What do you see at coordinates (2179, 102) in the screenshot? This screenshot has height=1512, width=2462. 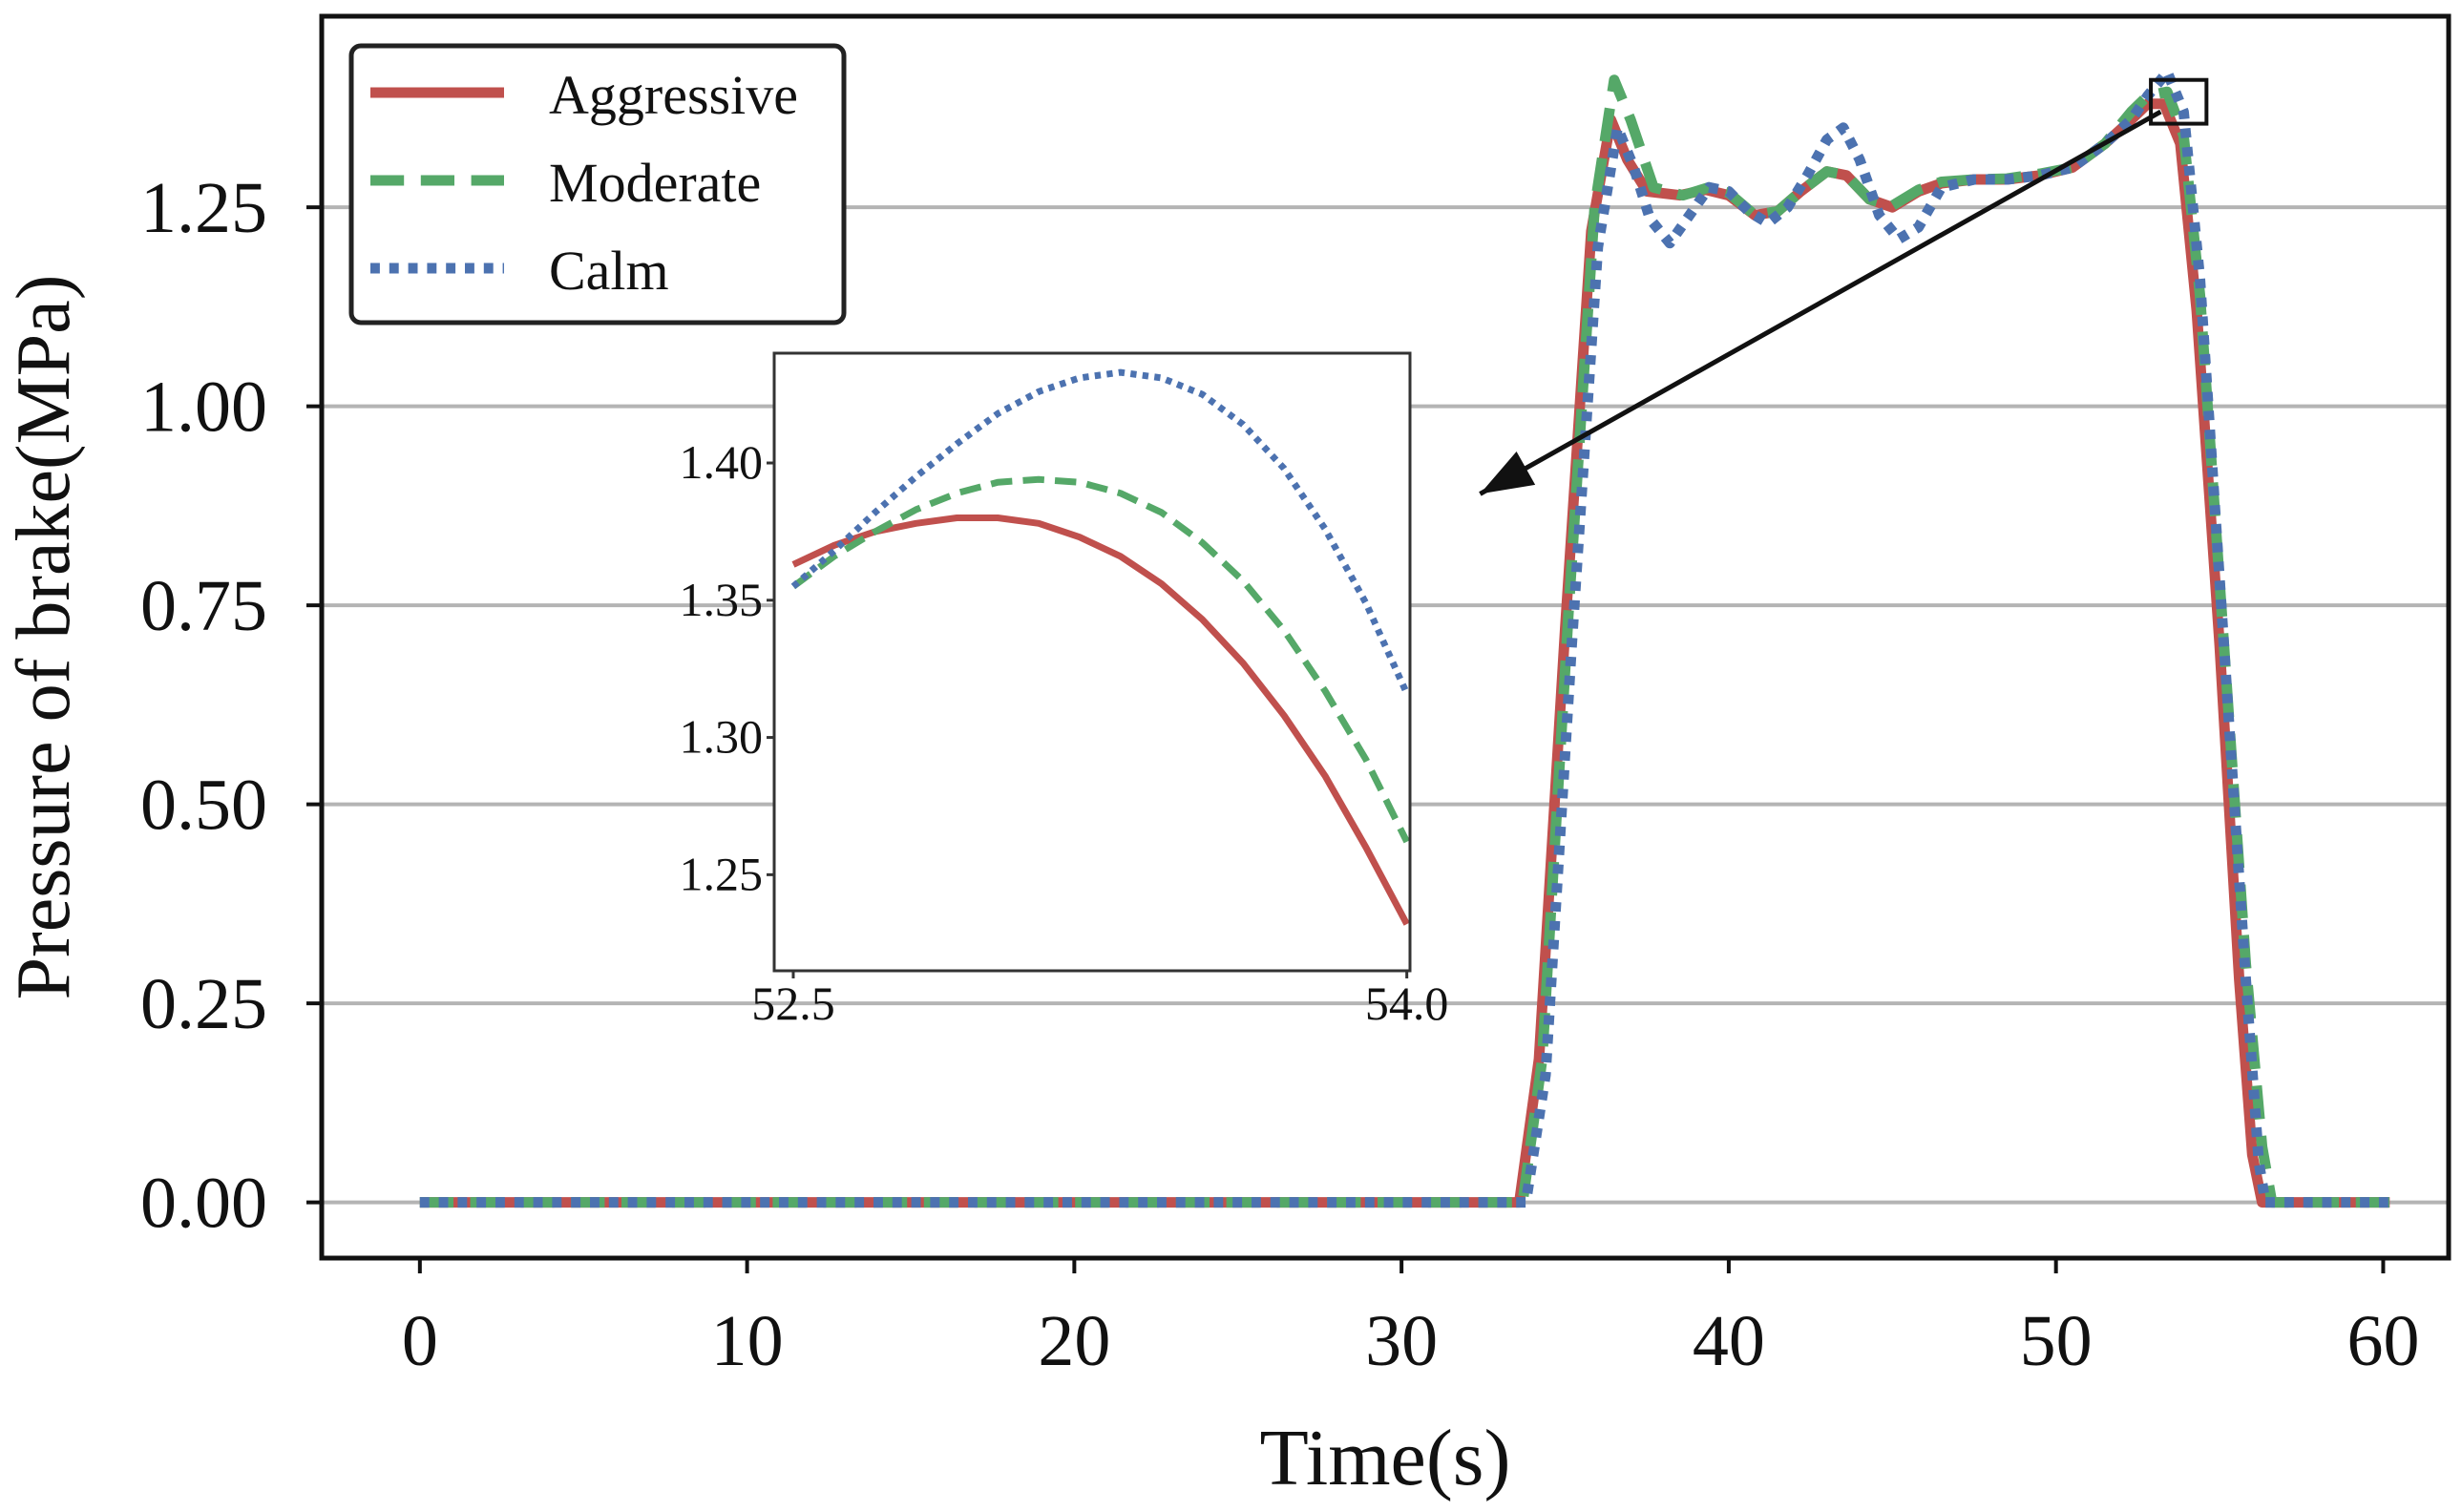 I see `zoom-box` at bounding box center [2179, 102].